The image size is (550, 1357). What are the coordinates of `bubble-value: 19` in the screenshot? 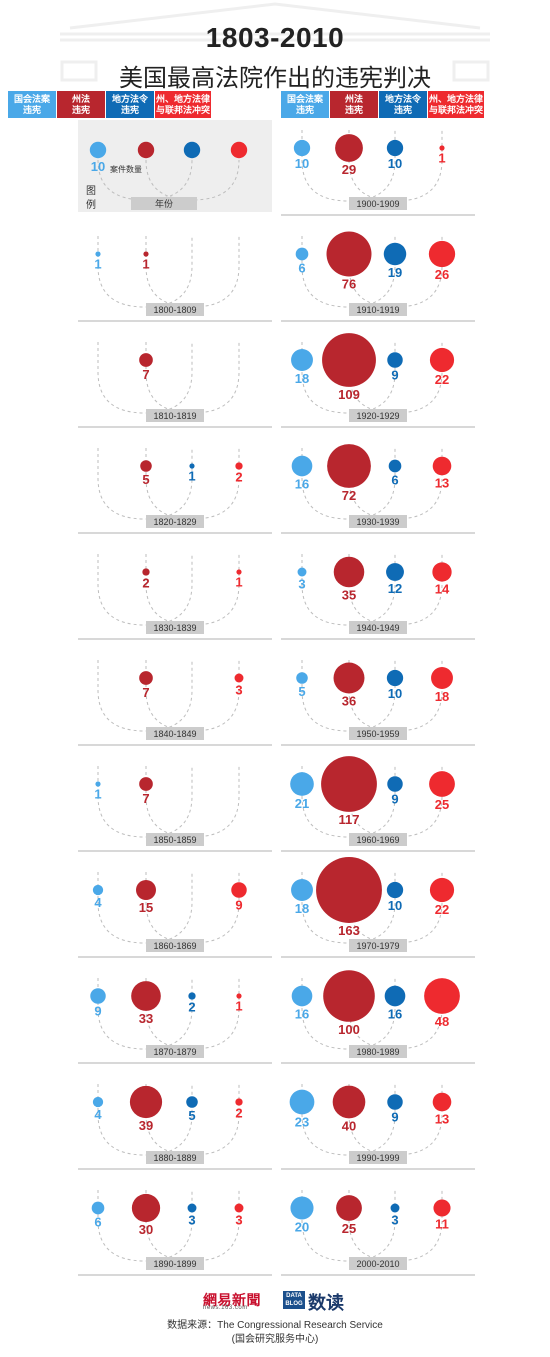 It's located at (395, 272).